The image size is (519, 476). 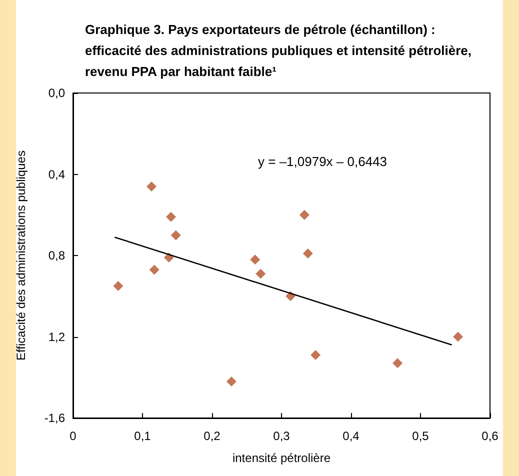 What do you see at coordinates (57, 174) in the screenshot?
I see `y-tick-label: 0,4` at bounding box center [57, 174].